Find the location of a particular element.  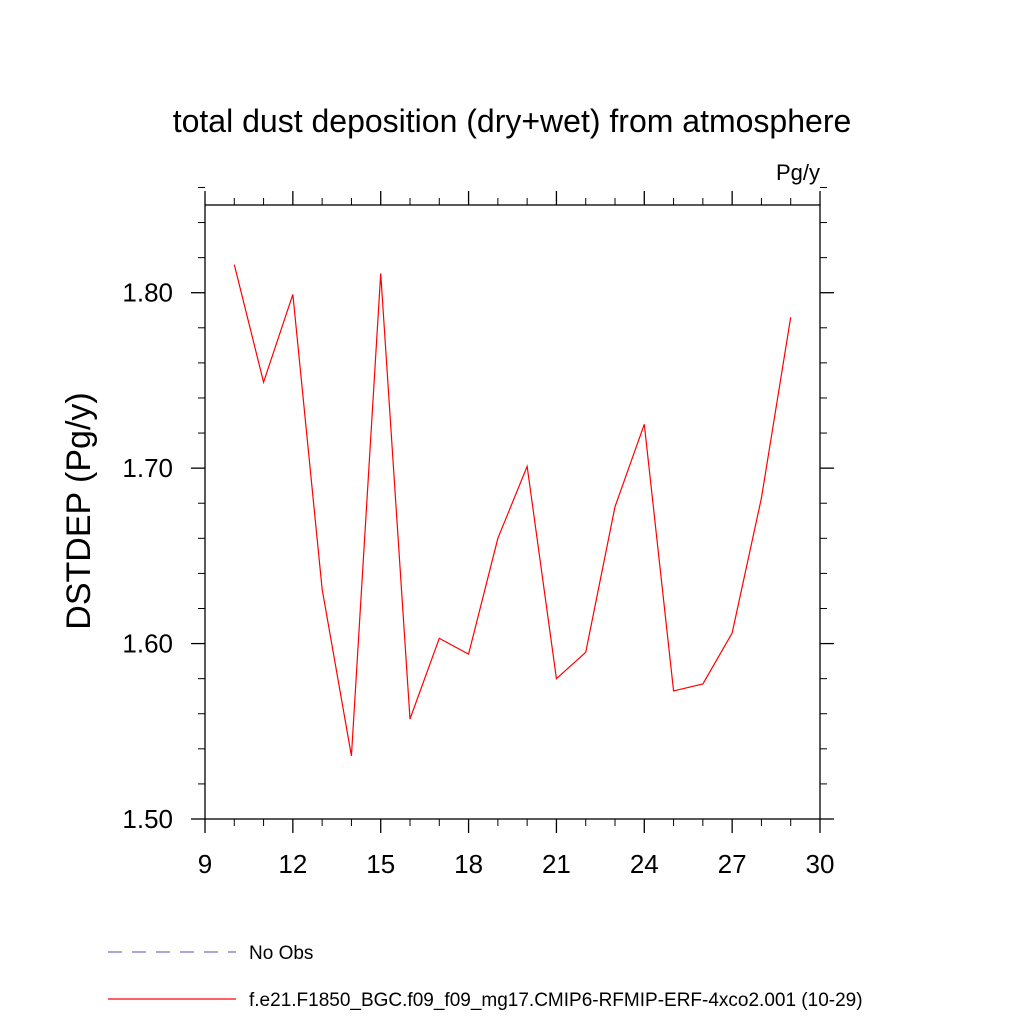

y-tick-label: 1.70 is located at coordinates (147, 468).